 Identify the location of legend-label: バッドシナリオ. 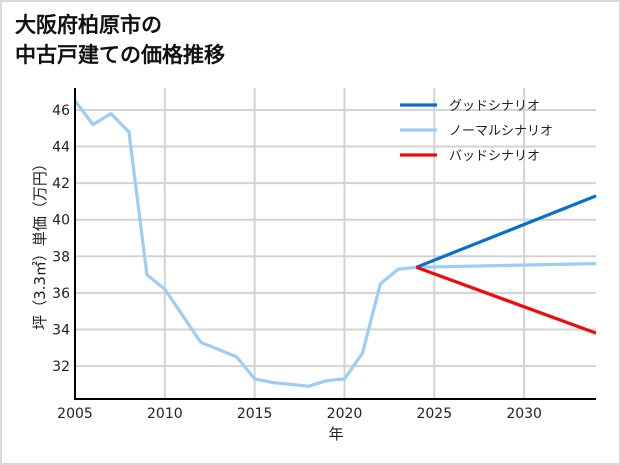
(494, 156).